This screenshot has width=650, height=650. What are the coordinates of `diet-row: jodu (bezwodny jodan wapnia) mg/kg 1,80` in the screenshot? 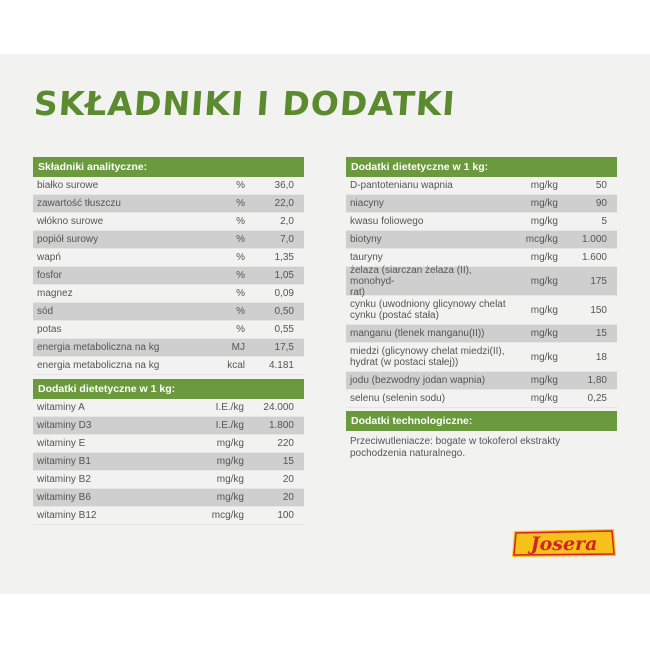 It's located at (481, 381).